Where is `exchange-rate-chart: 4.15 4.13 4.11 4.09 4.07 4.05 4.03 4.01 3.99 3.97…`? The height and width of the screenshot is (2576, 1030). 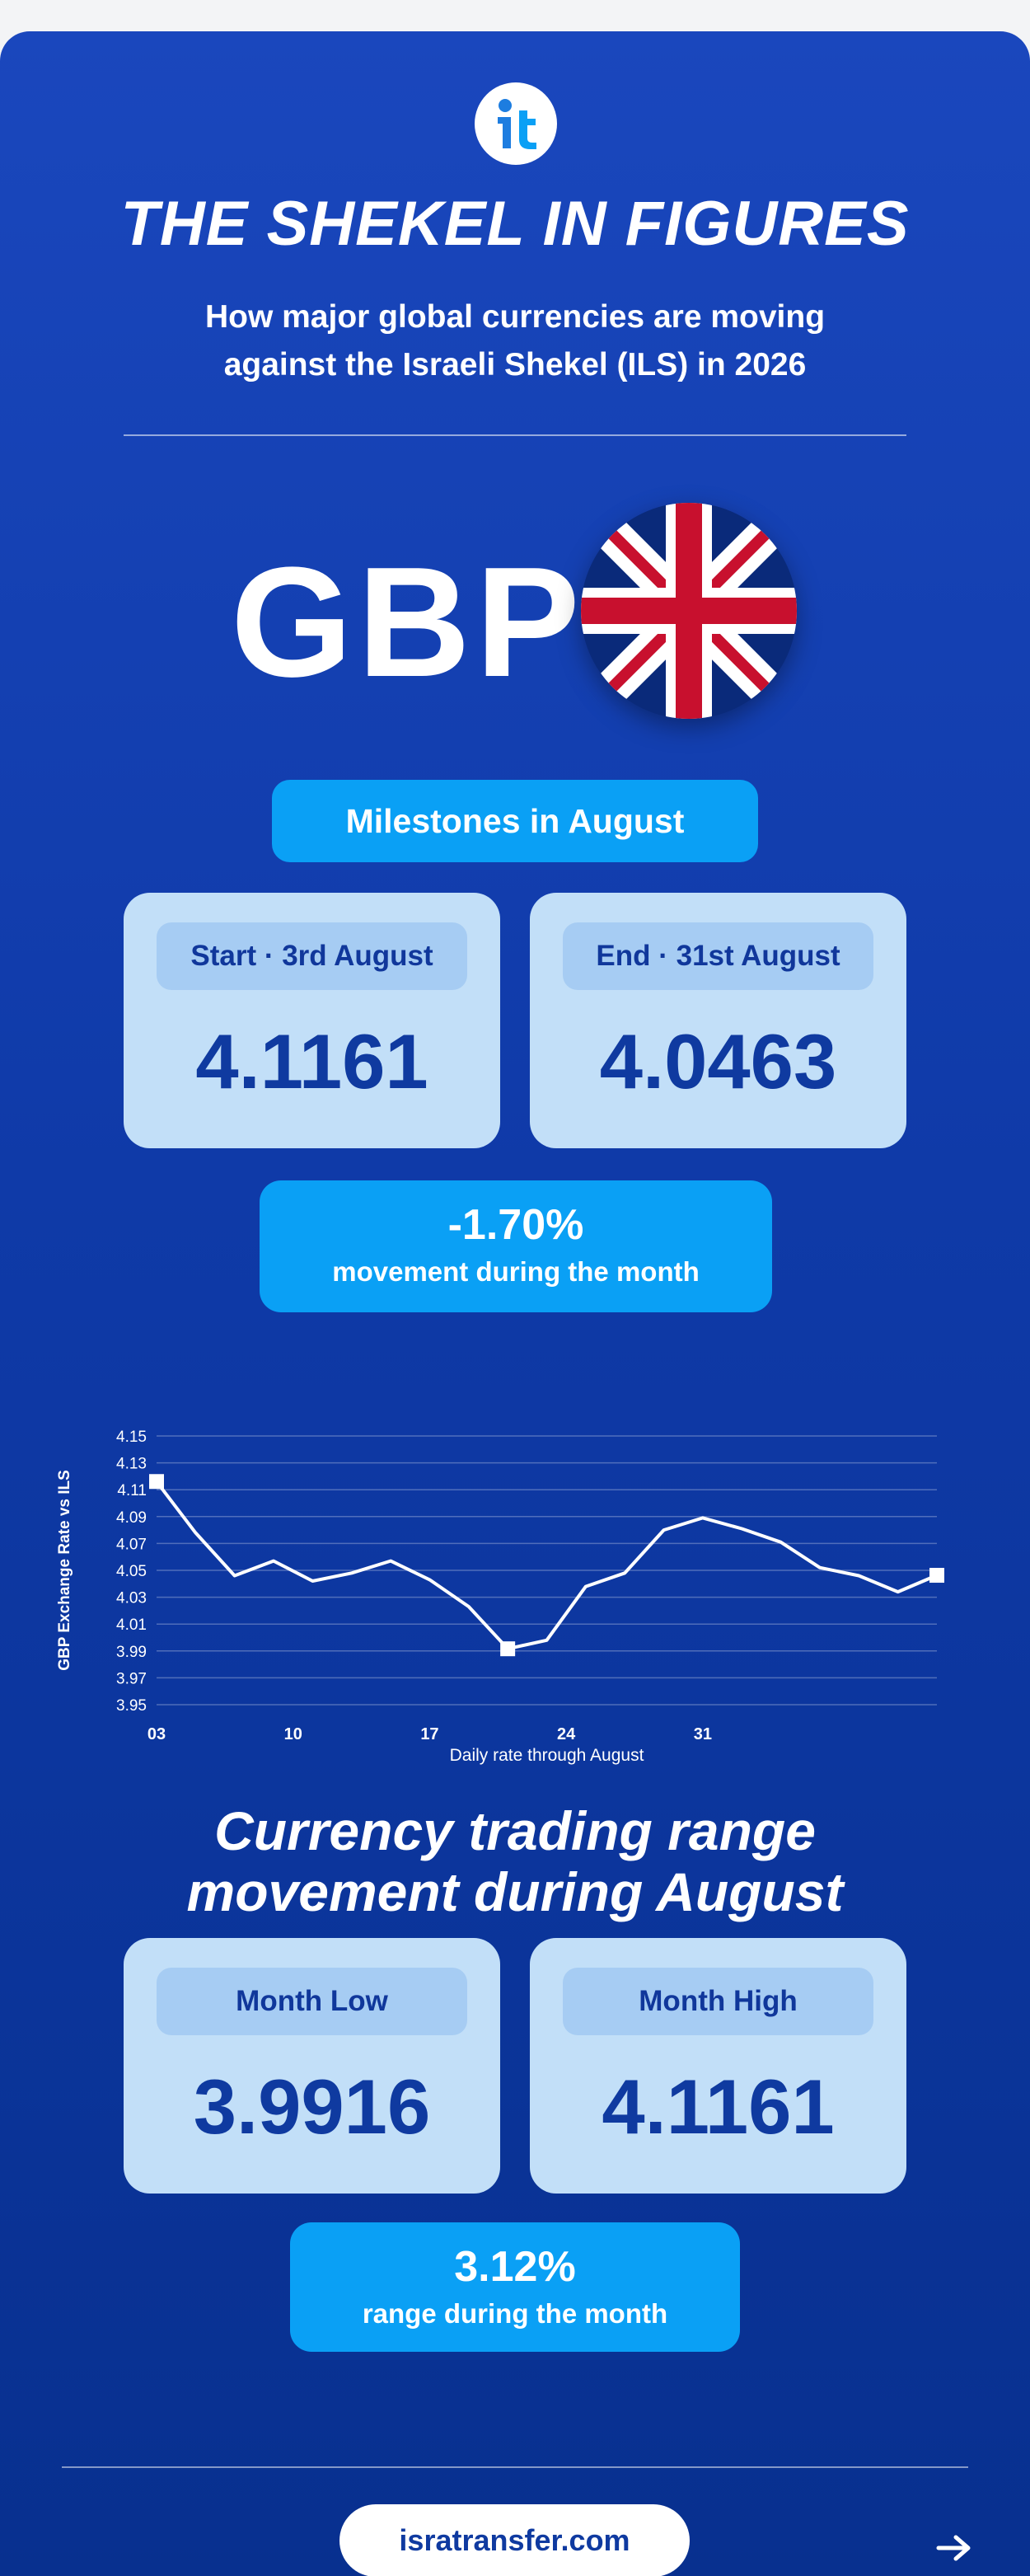 exchange-rate-chart: 4.15 4.13 4.11 4.09 4.07 4.05 4.03 4.01 3.99 3.97… is located at coordinates (500, 1597).